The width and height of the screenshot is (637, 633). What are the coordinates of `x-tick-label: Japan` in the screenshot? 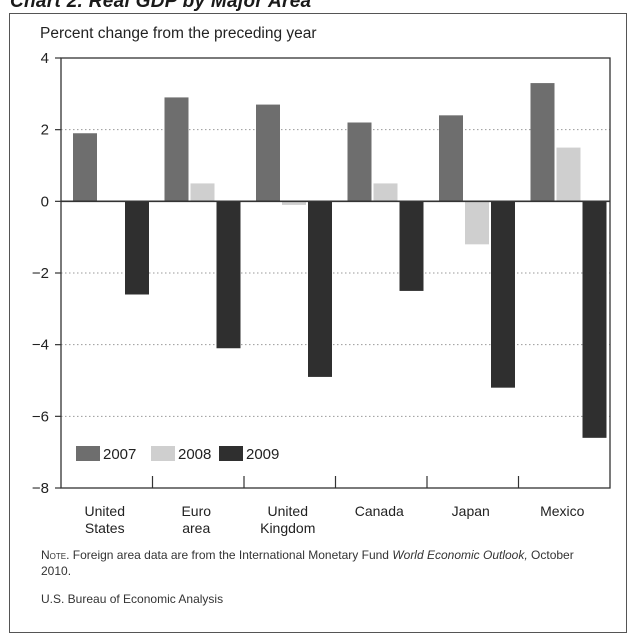 It's located at (471, 511).